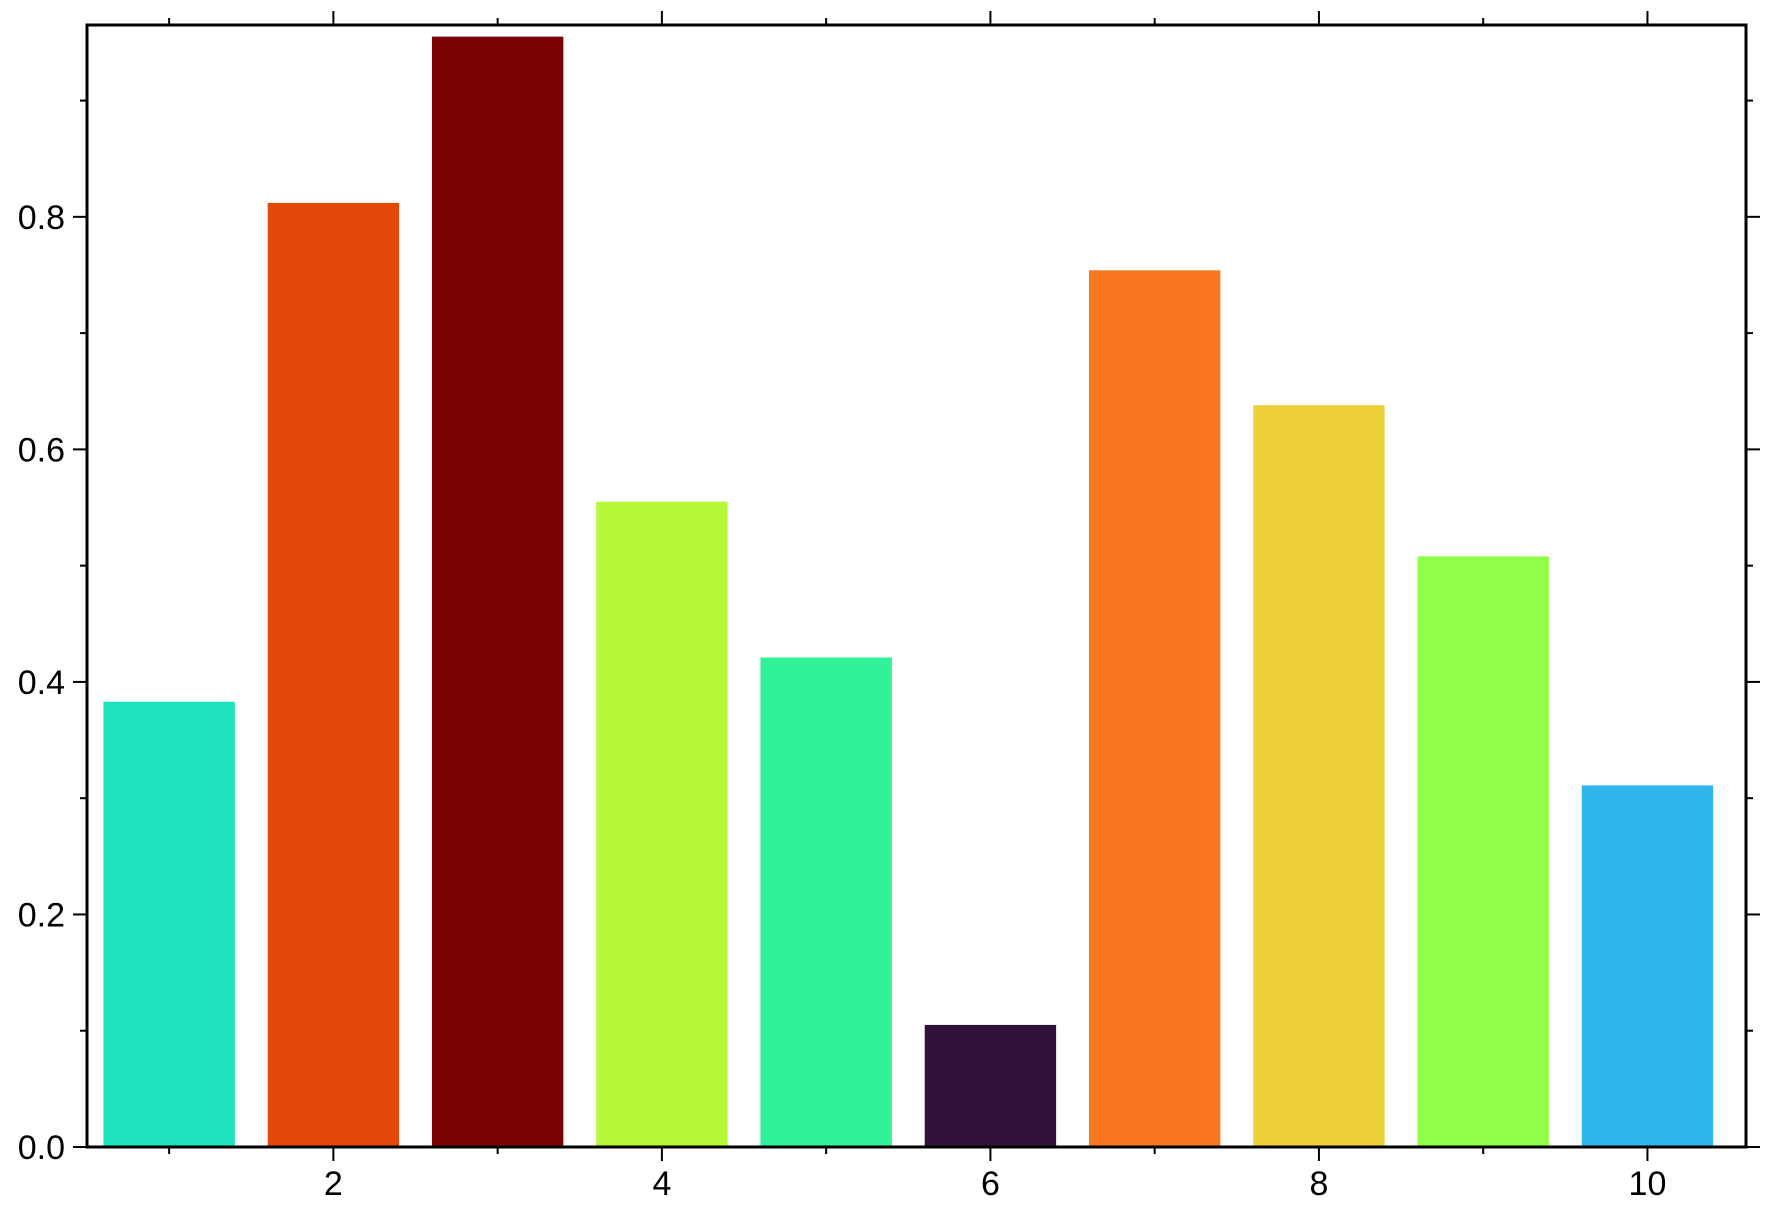 This screenshot has width=1766, height=1211. I want to click on x-tick-label: 4, so click(661, 1184).